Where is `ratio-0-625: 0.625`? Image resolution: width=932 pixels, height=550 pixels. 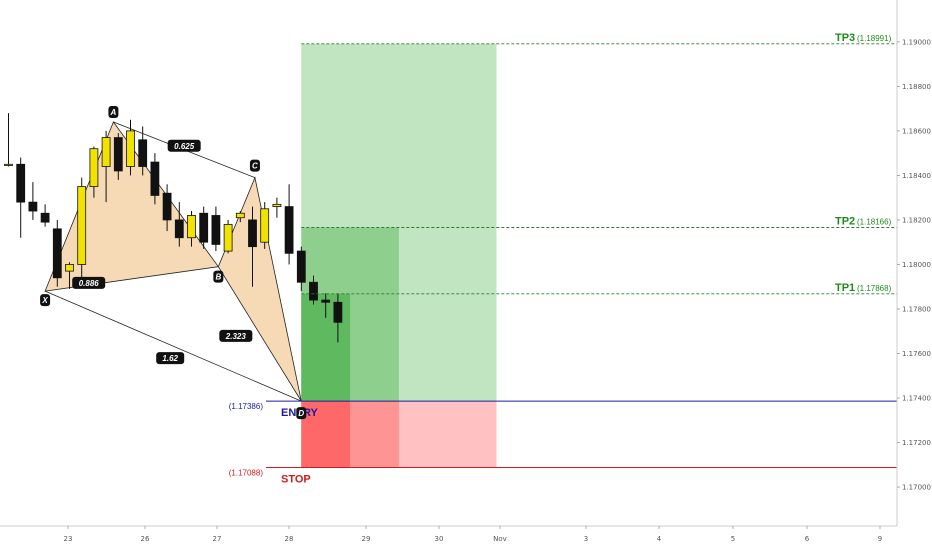 ratio-0-625: 0.625 is located at coordinates (184, 146).